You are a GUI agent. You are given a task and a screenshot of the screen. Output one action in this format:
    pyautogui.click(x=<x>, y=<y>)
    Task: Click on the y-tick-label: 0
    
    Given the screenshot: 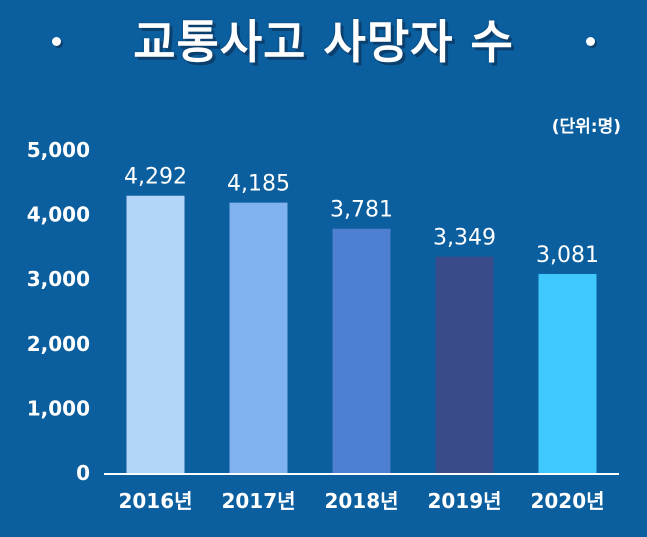 What is the action you would take?
    pyautogui.click(x=83, y=473)
    